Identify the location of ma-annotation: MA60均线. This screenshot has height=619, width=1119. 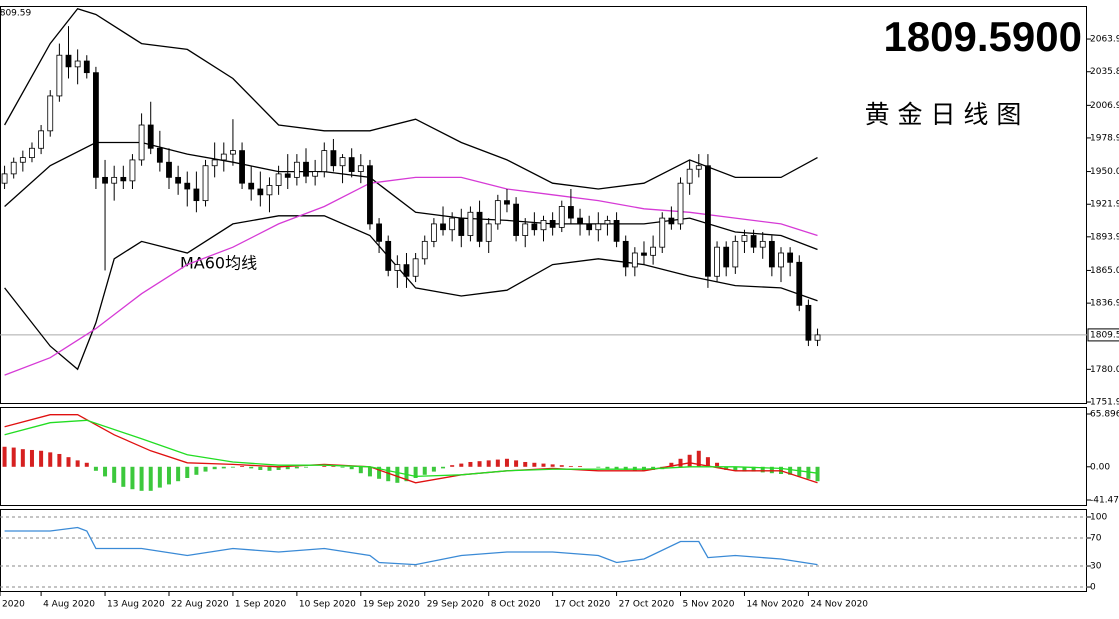
(218, 263).